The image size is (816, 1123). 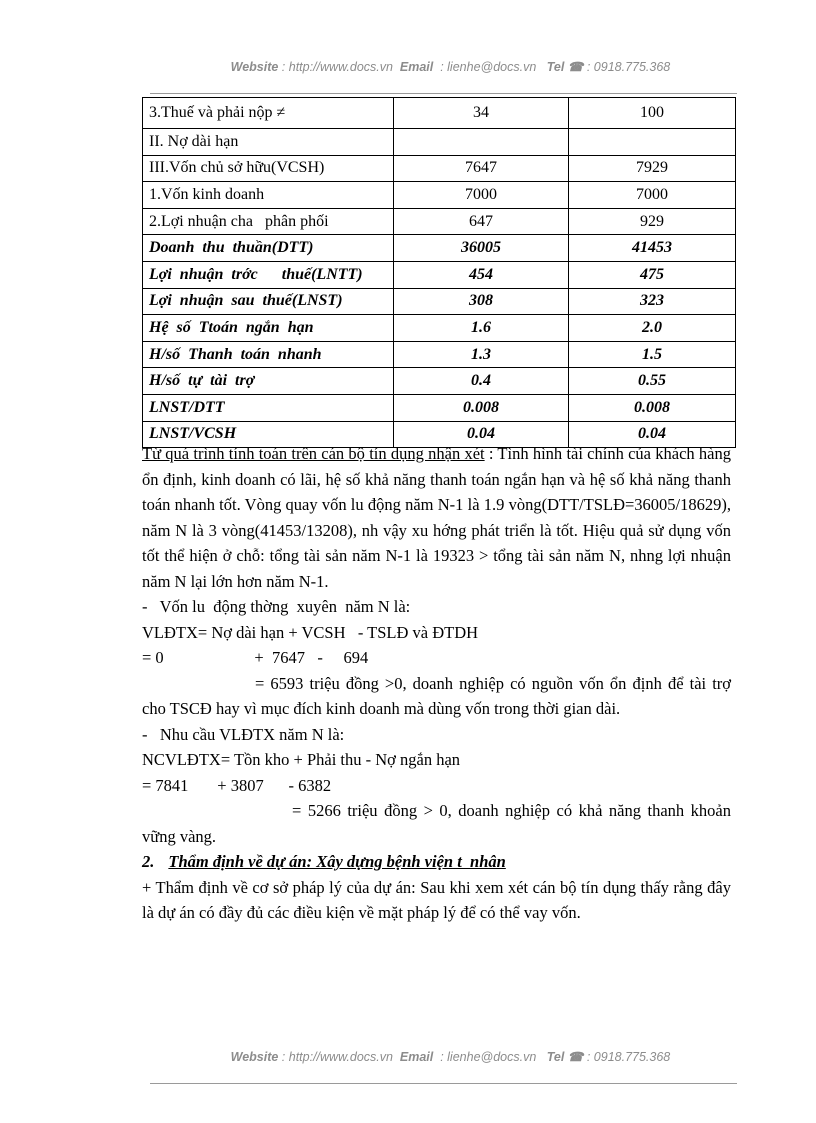 I want to click on header-email-value: : lienhe@docs.vn, so click(x=490, y=67).